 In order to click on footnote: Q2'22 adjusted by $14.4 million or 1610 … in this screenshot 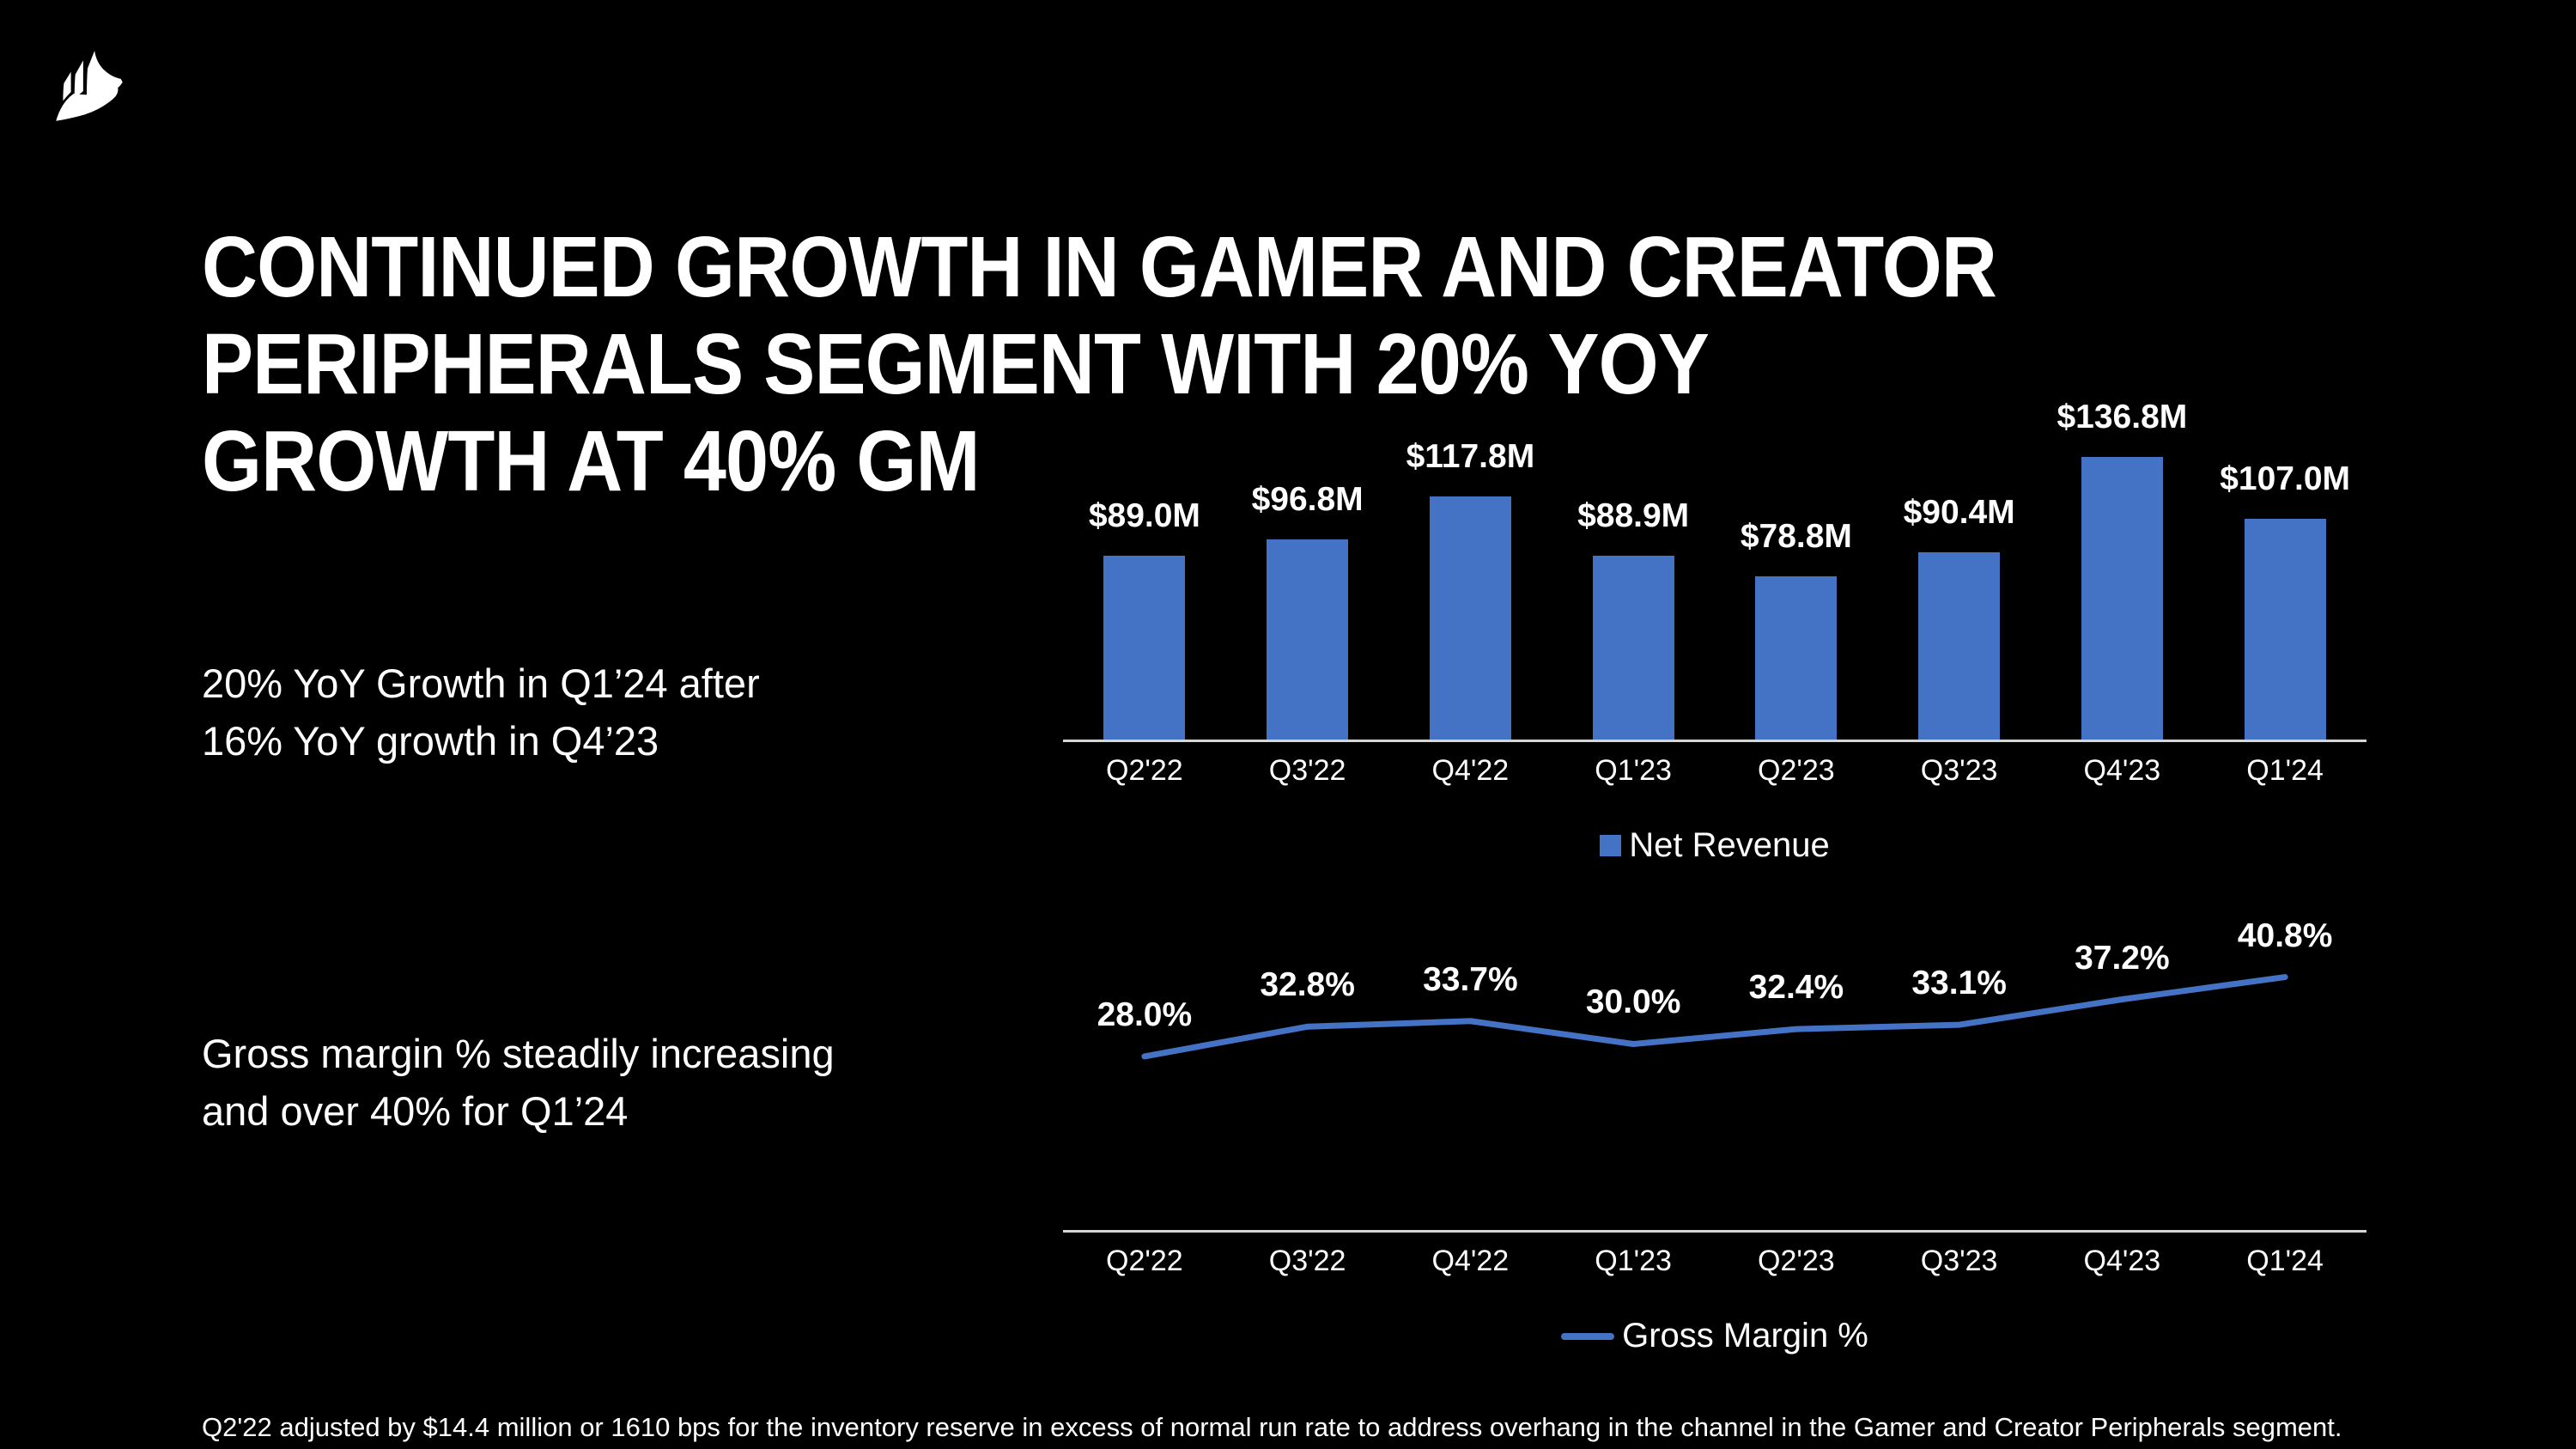, I will do `click(1272, 1427)`.